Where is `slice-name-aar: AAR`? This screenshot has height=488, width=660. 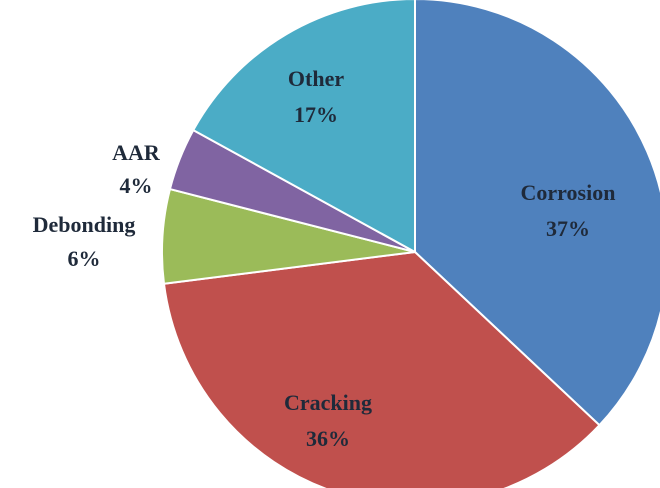
slice-name-aar: AAR is located at coordinates (136, 152).